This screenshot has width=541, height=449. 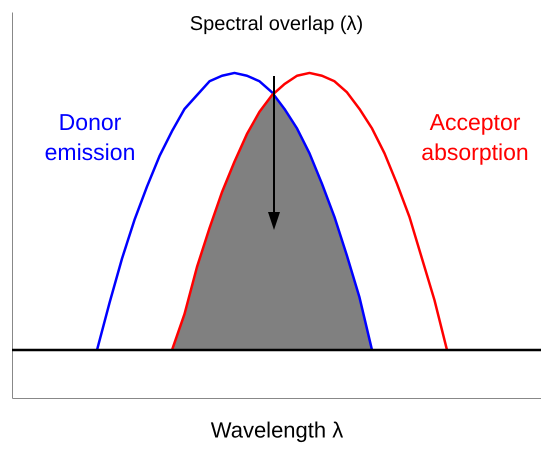 What do you see at coordinates (277, 430) in the screenshot?
I see `x-axis-title: Wavelength λ` at bounding box center [277, 430].